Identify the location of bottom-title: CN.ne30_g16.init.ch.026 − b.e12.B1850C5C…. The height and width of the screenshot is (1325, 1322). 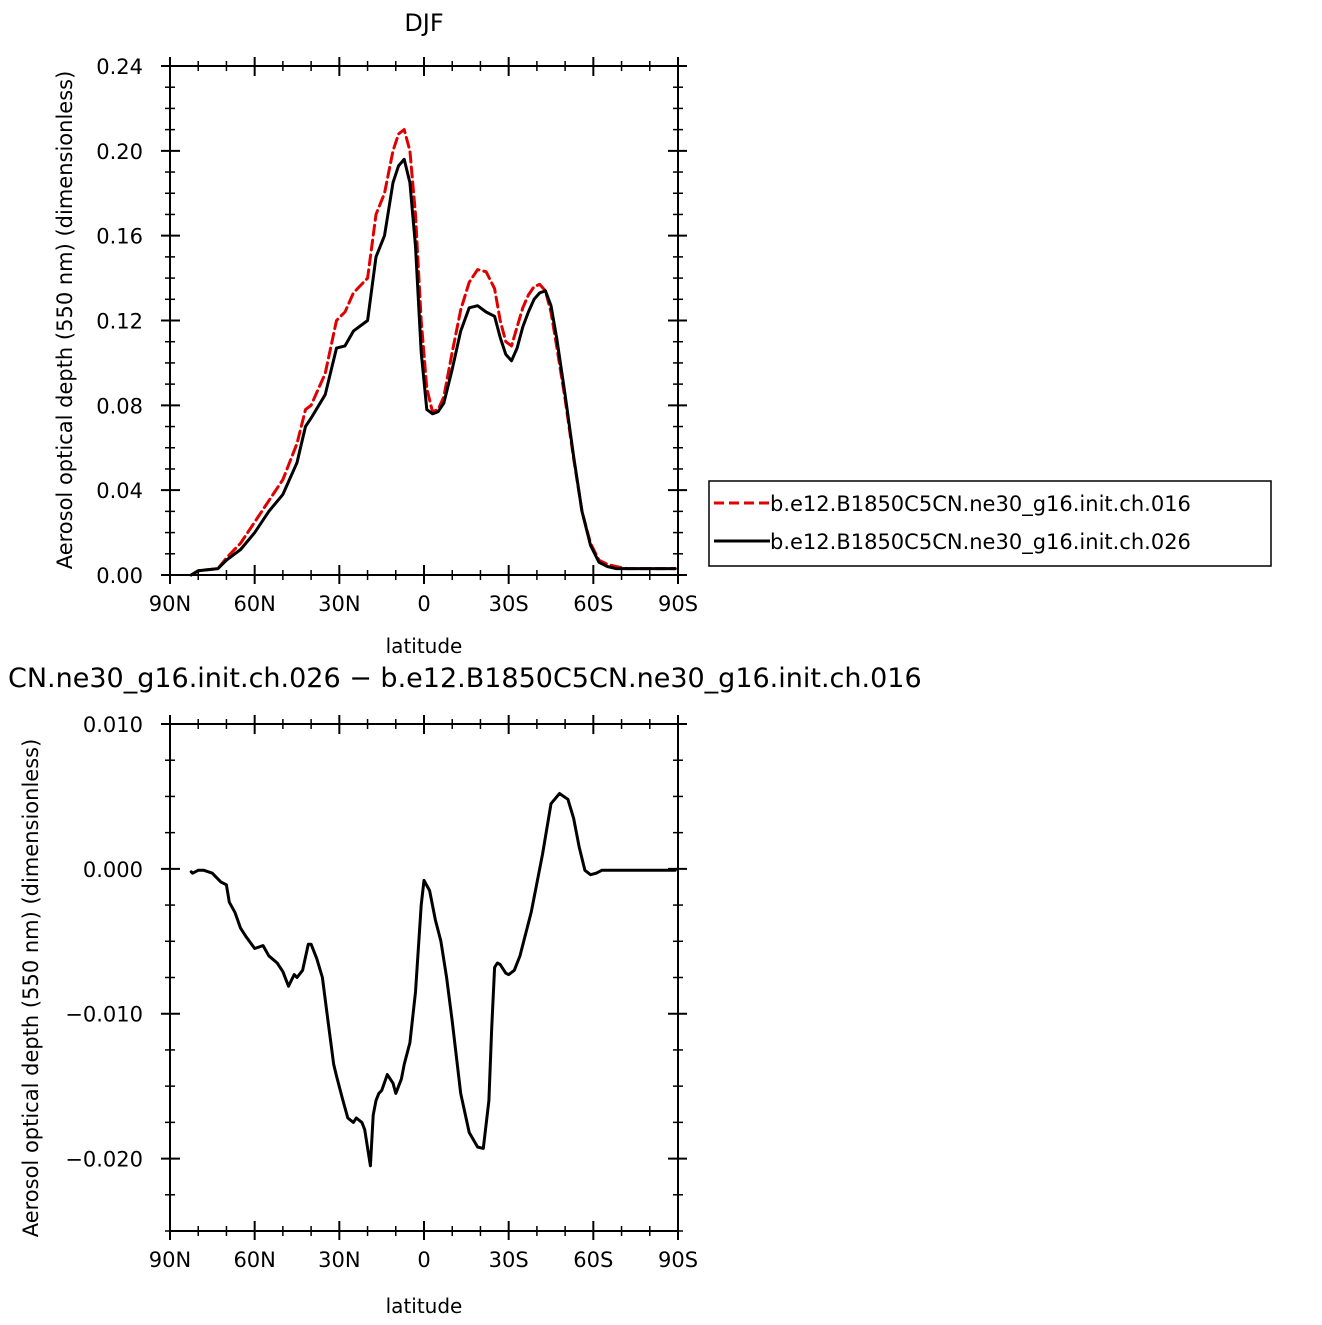
(465, 678).